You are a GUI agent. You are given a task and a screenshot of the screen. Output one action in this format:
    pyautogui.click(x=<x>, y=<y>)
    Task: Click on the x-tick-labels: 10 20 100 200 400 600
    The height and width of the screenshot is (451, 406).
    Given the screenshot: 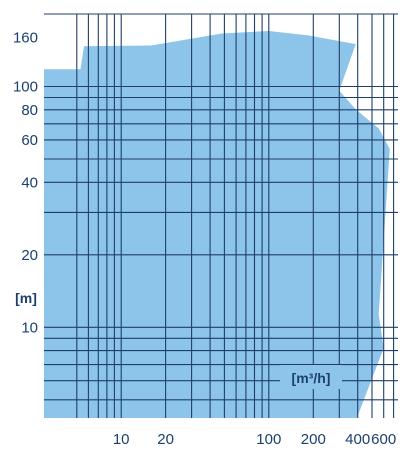 What is the action you would take?
    pyautogui.click(x=254, y=439)
    